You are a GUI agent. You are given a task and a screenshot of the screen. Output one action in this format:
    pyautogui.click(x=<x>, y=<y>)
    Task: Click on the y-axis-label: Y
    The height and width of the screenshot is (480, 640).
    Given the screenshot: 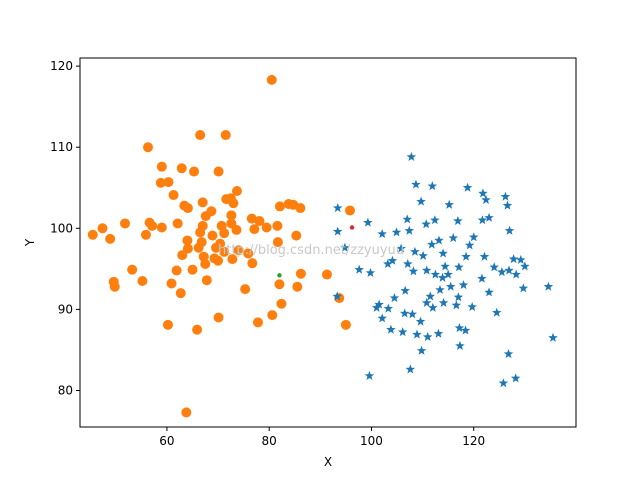 What is the action you would take?
    pyautogui.click(x=30, y=242)
    